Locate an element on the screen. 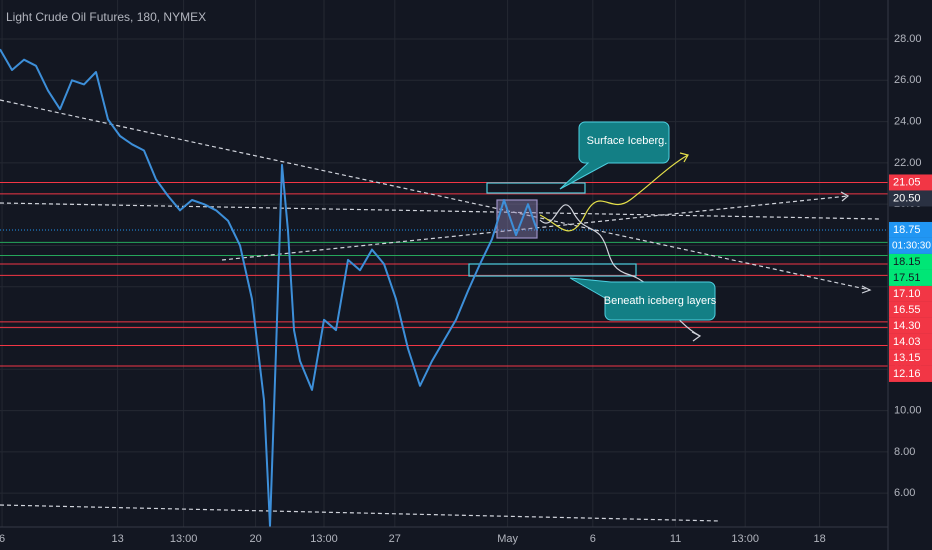 The width and height of the screenshot is (932, 550). trend-line is located at coordinates (360, 513).